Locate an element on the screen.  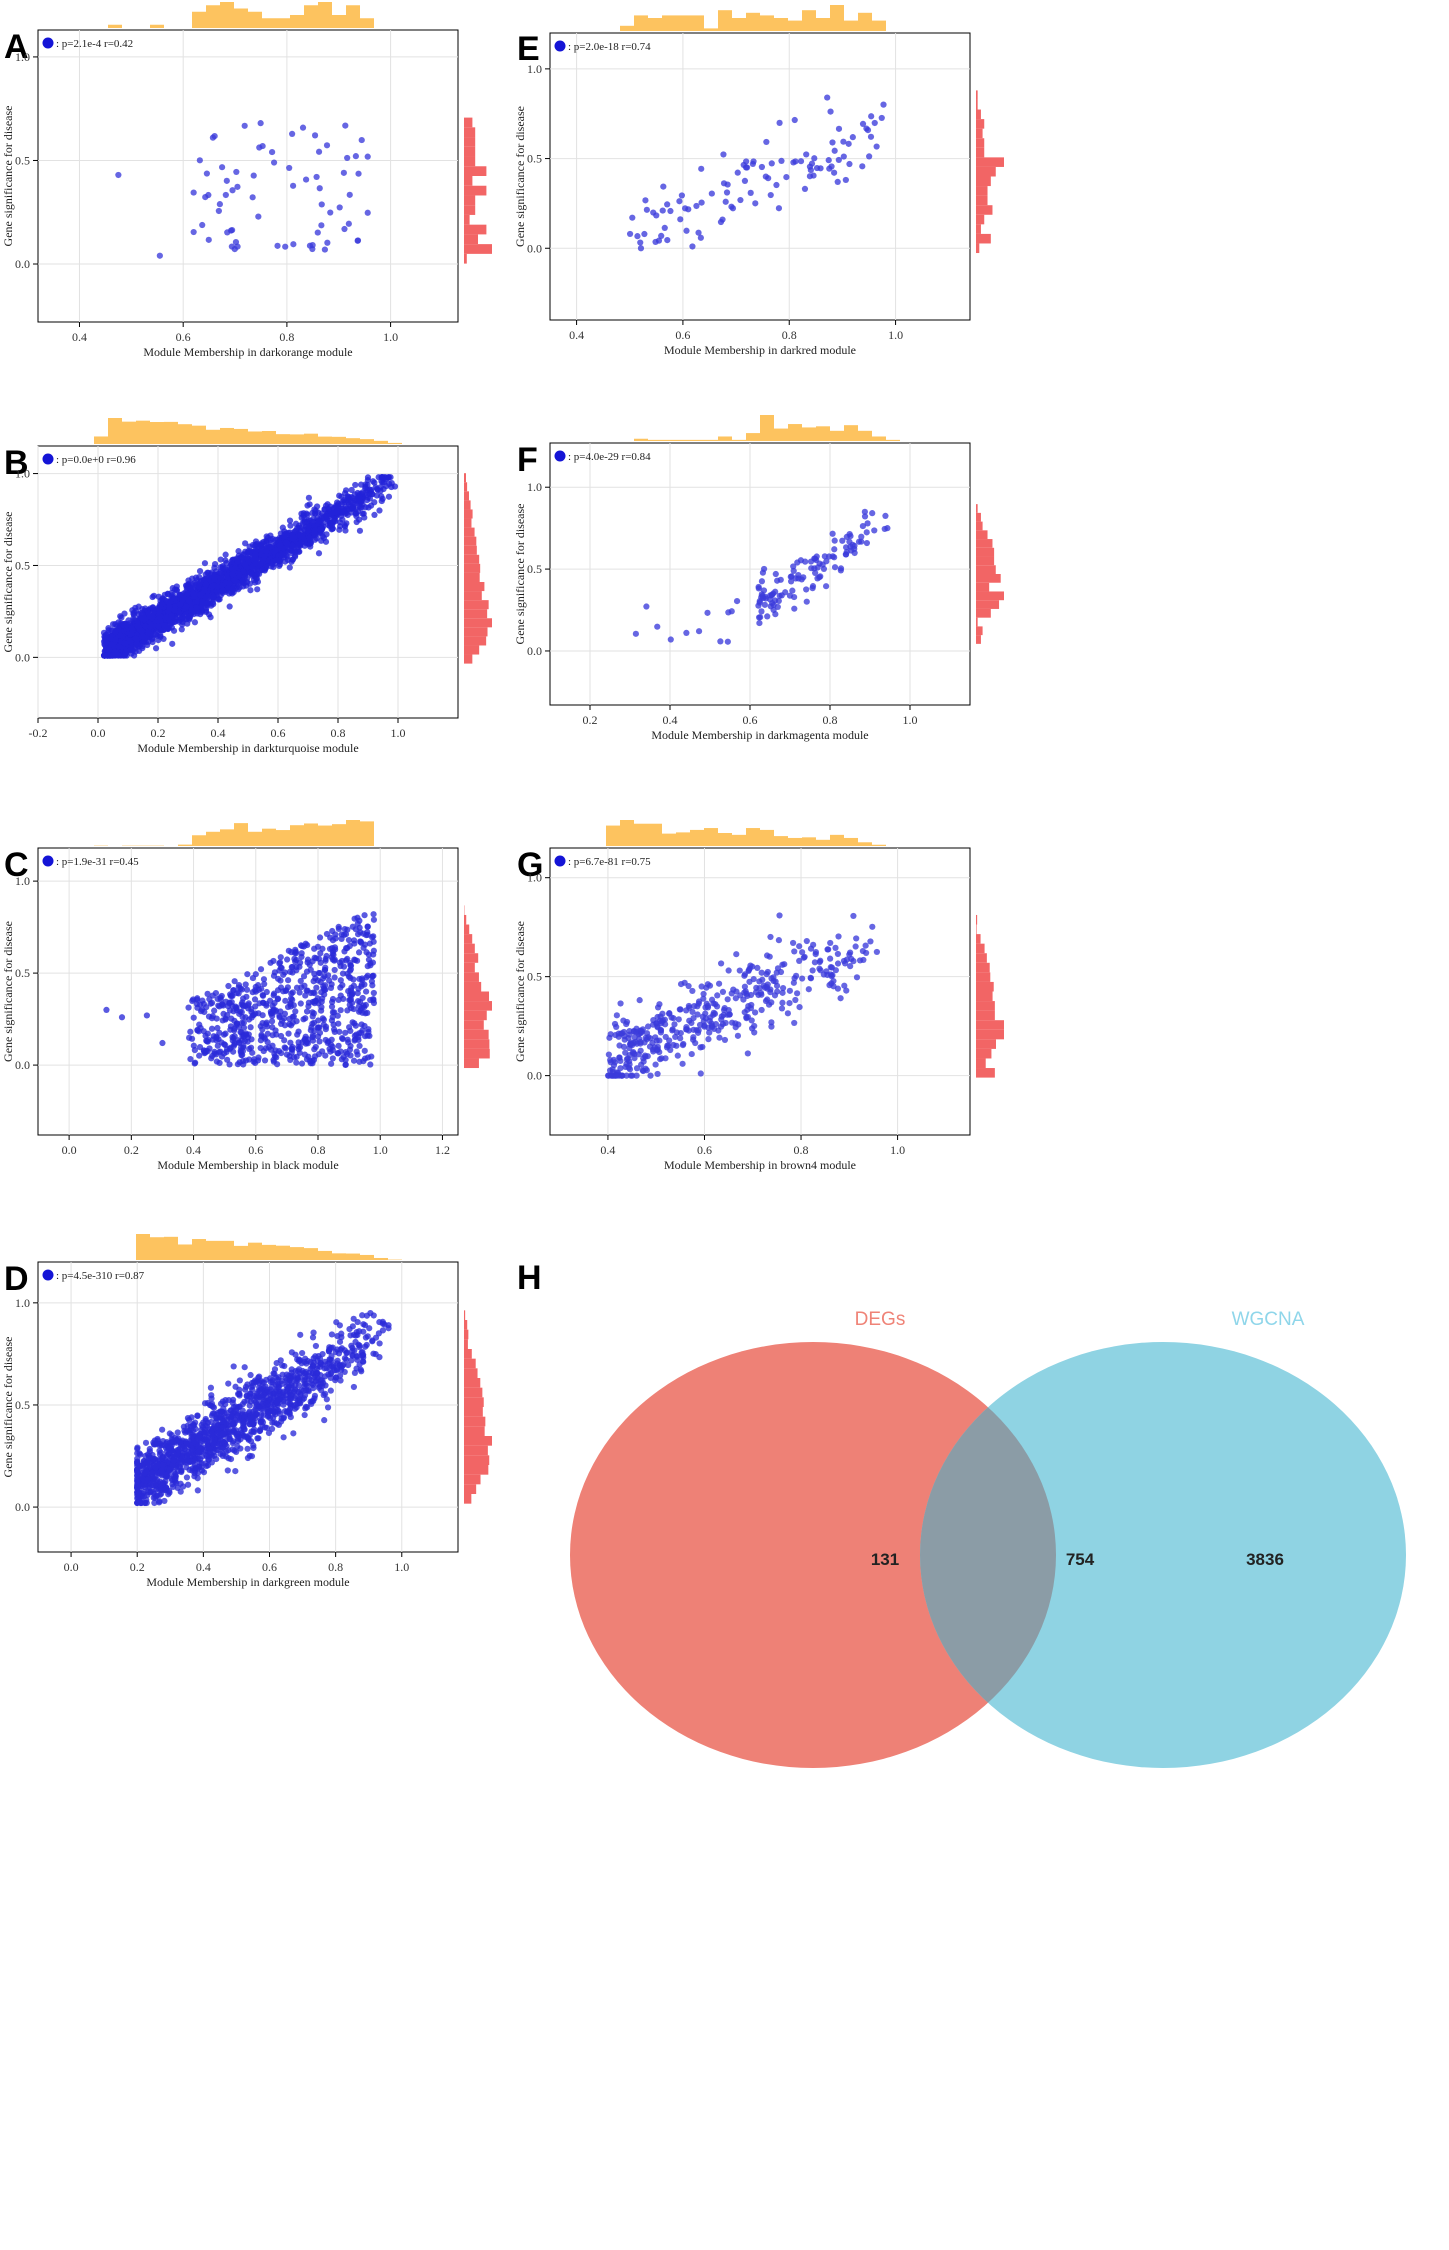
panel-label: B is located at coordinates (16, 463).